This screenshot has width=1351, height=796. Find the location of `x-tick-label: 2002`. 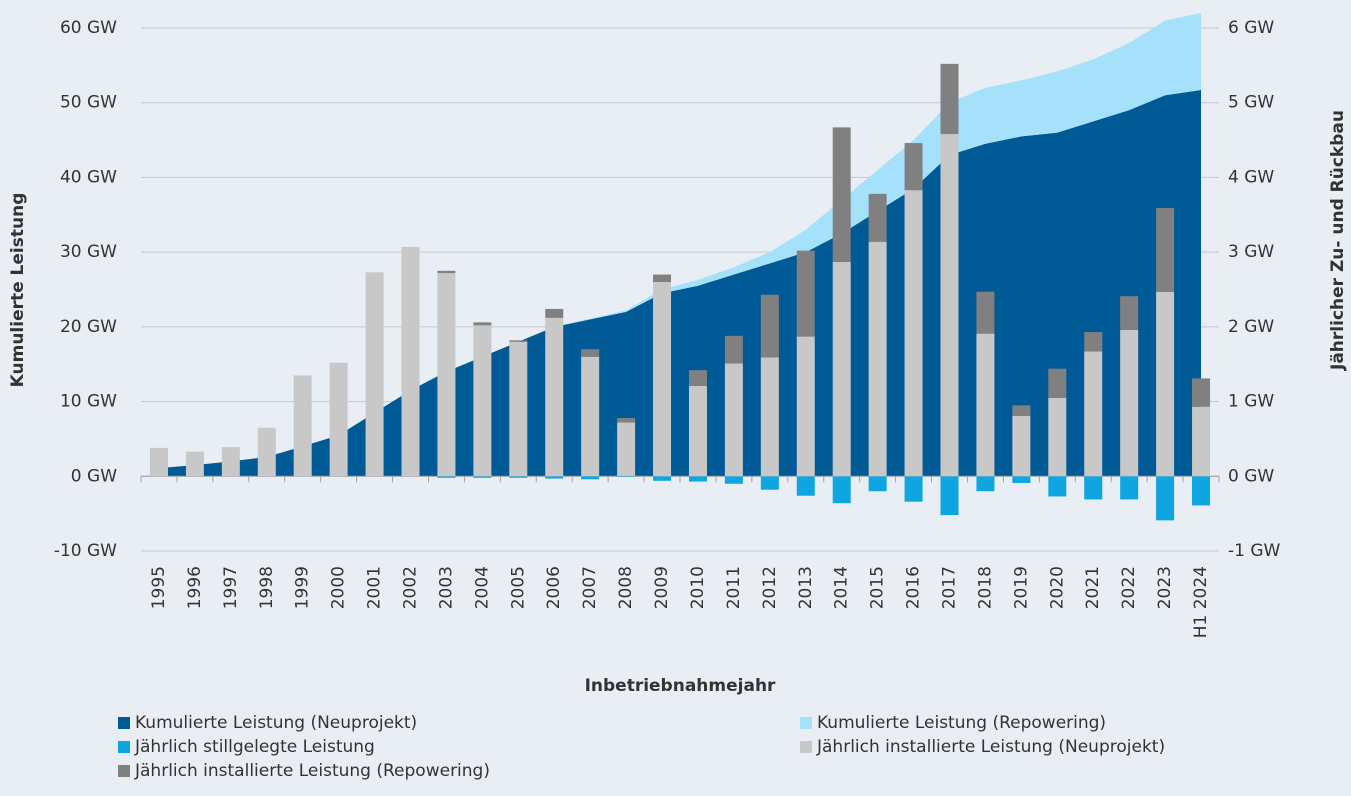

x-tick-label: 2002 is located at coordinates (411, 587).